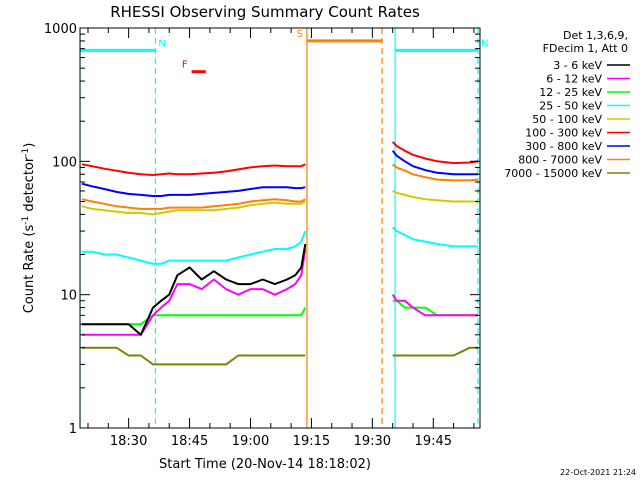 The height and width of the screenshot is (480, 640). I want to click on legend-entry-label-7: 800 - 7000 keV, so click(560, 160).